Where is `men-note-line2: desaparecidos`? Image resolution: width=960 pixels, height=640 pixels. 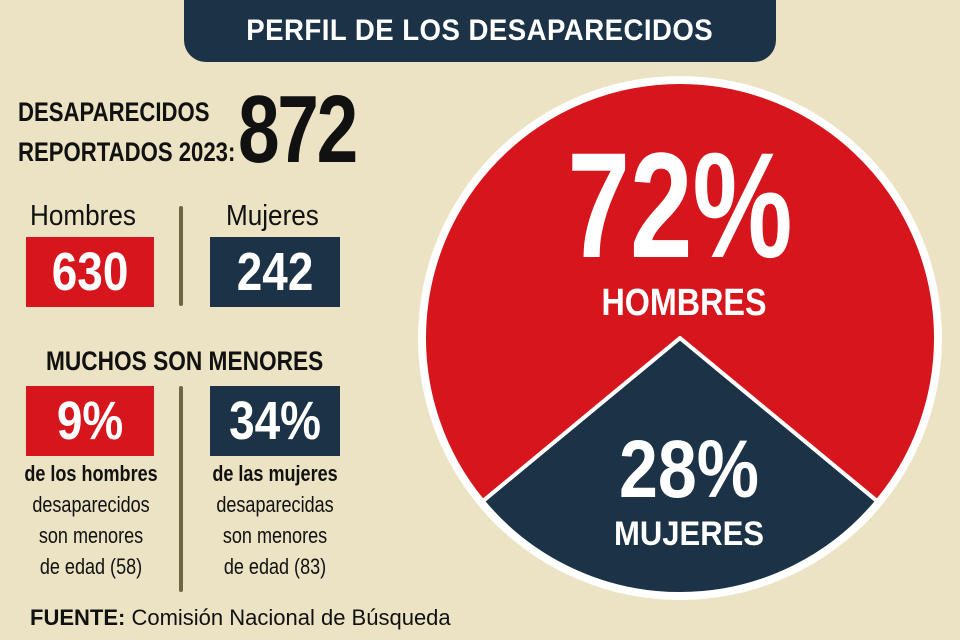
men-note-line2: desaparecidos is located at coordinates (91, 504).